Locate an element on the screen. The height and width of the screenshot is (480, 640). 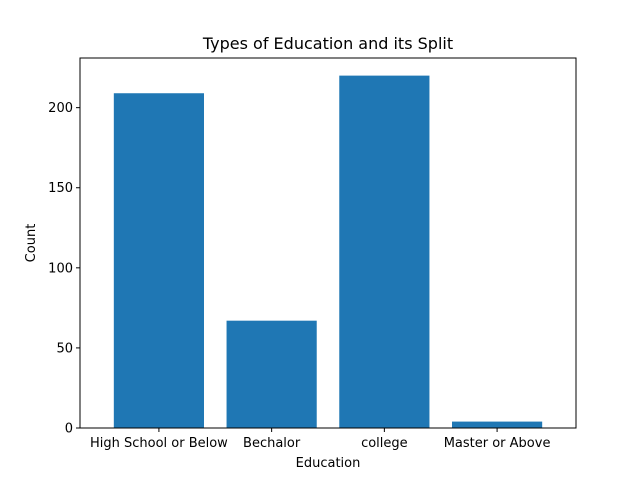
bar-master-or-above is located at coordinates (497, 424).